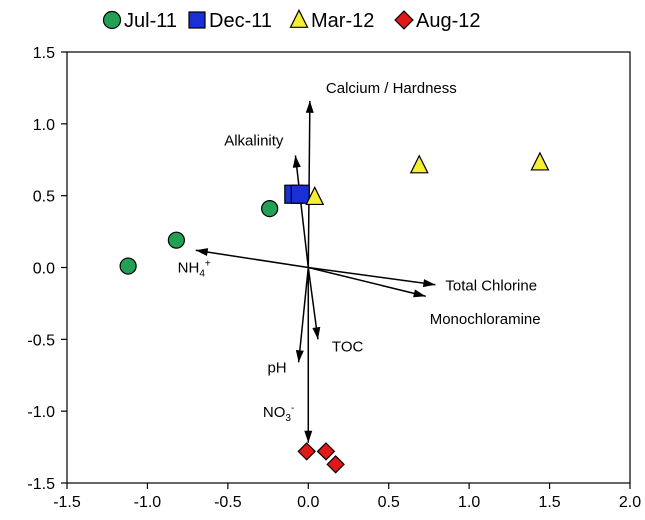 The width and height of the screenshot is (645, 520). What do you see at coordinates (228, 502) in the screenshot?
I see `x-tick-label: -0.5` at bounding box center [228, 502].